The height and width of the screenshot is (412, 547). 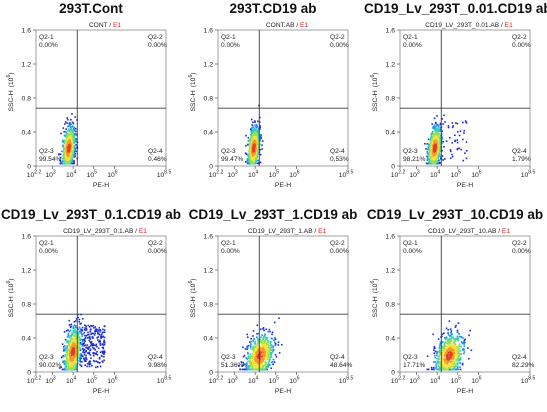 I want to click on x-tick-label: 108.5, so click(x=346, y=175).